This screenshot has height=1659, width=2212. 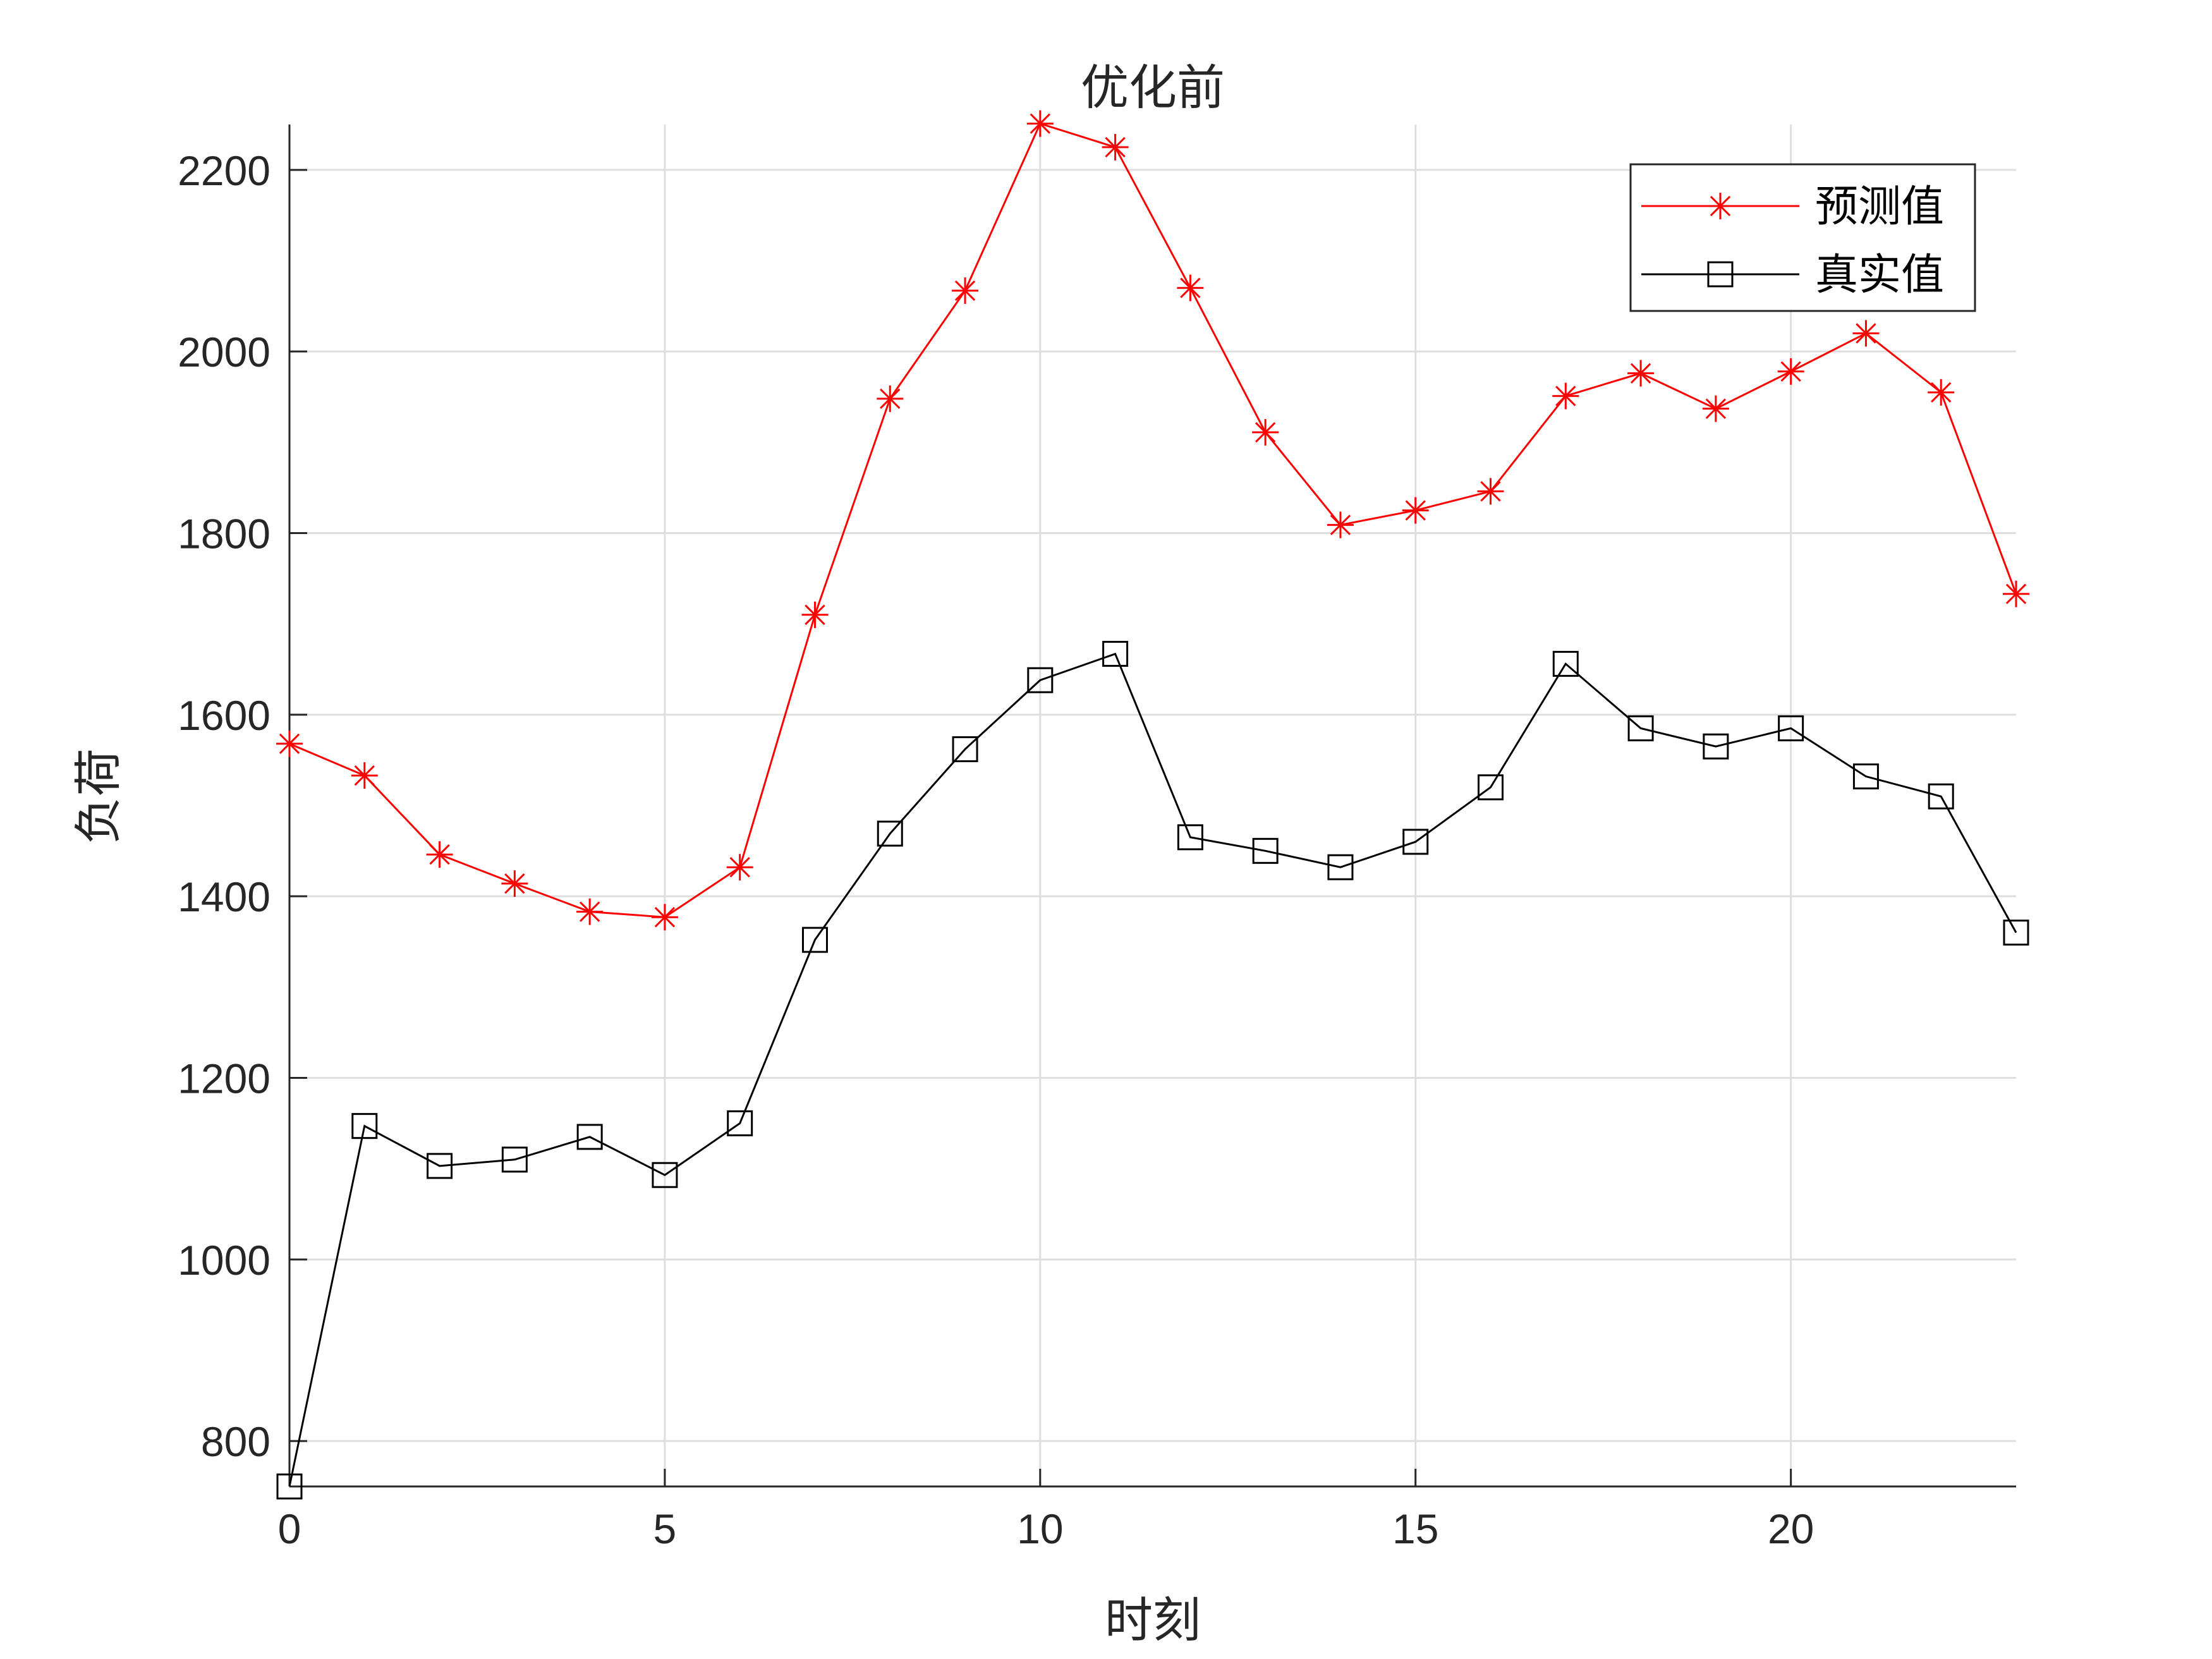 What do you see at coordinates (224, 896) in the screenshot?
I see `y-tick-label: 1400` at bounding box center [224, 896].